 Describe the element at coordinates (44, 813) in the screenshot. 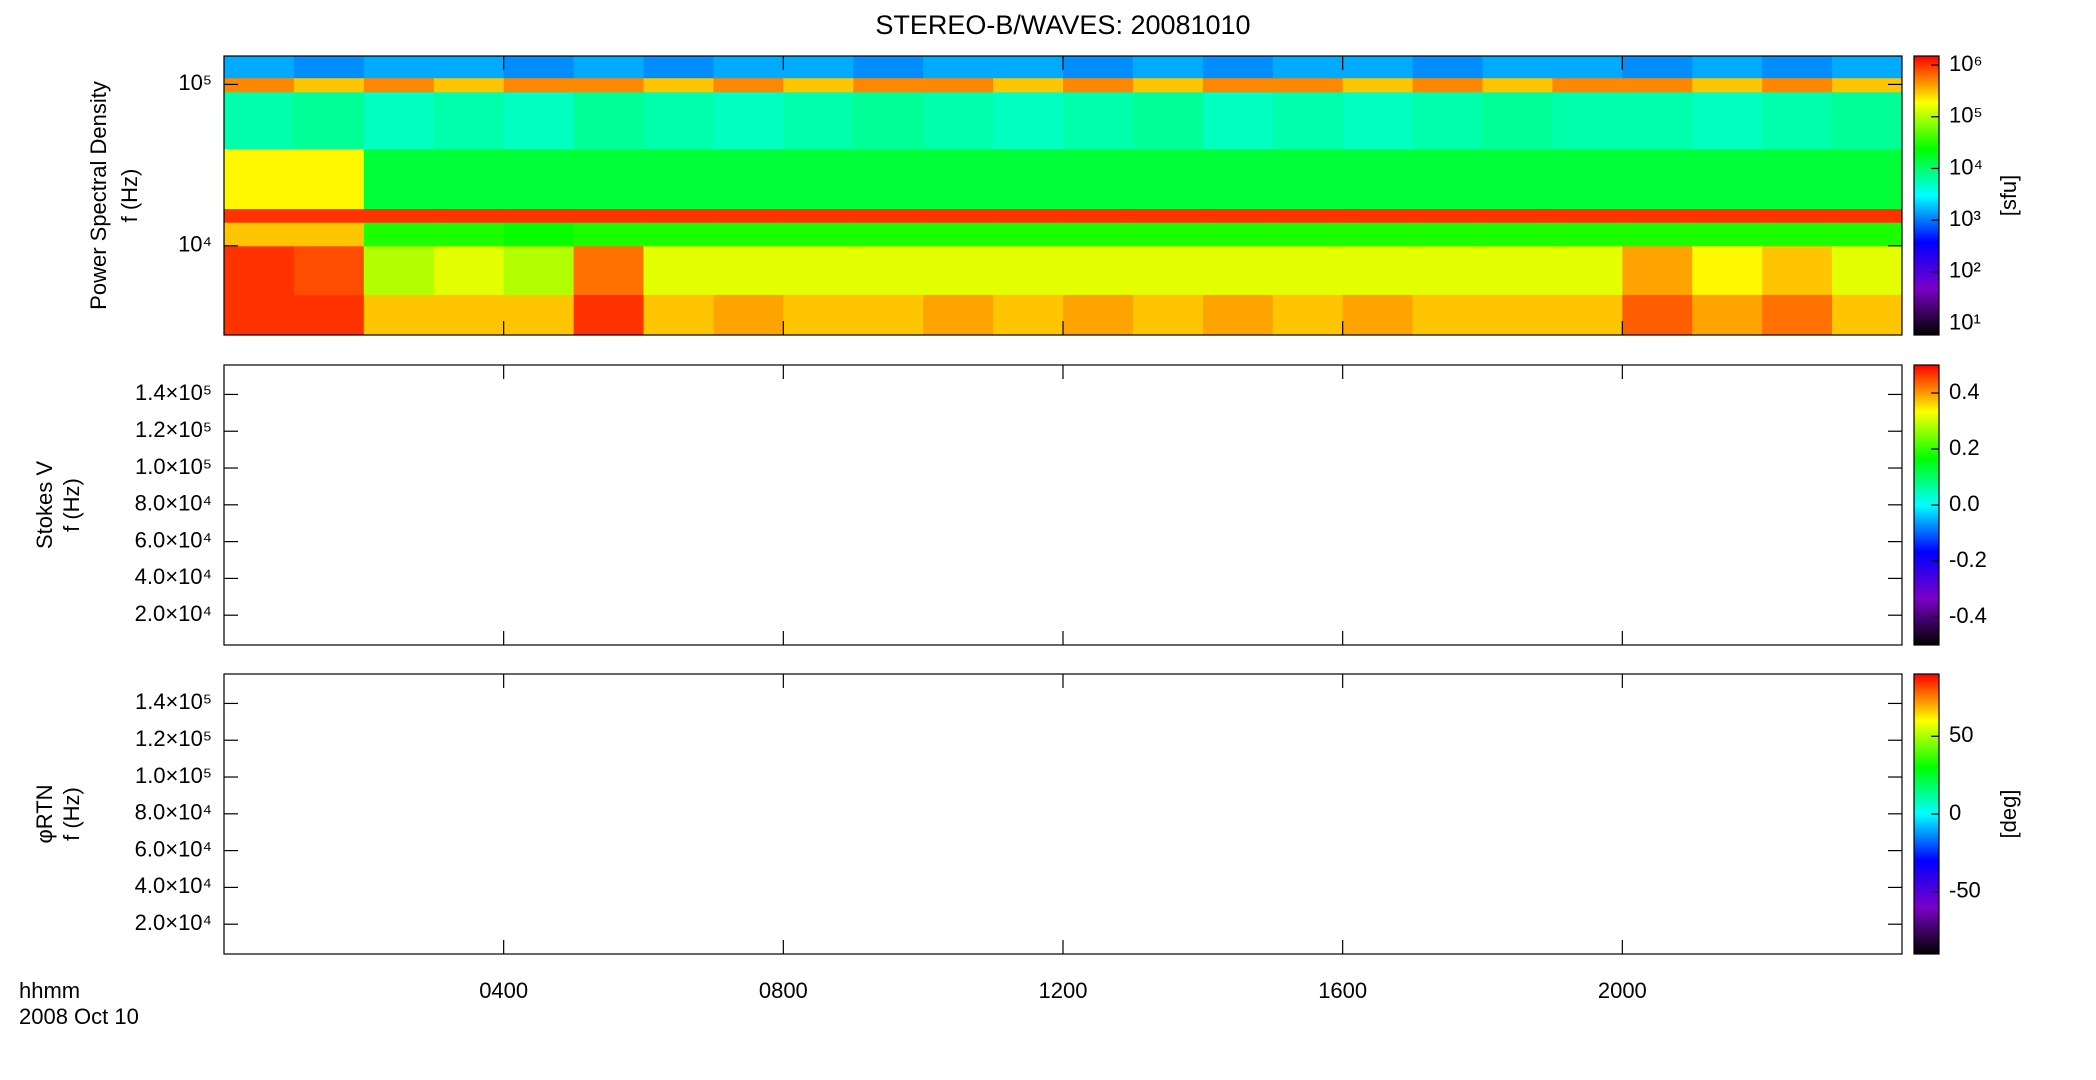

I see `y-axis-label: φRTN` at that location.